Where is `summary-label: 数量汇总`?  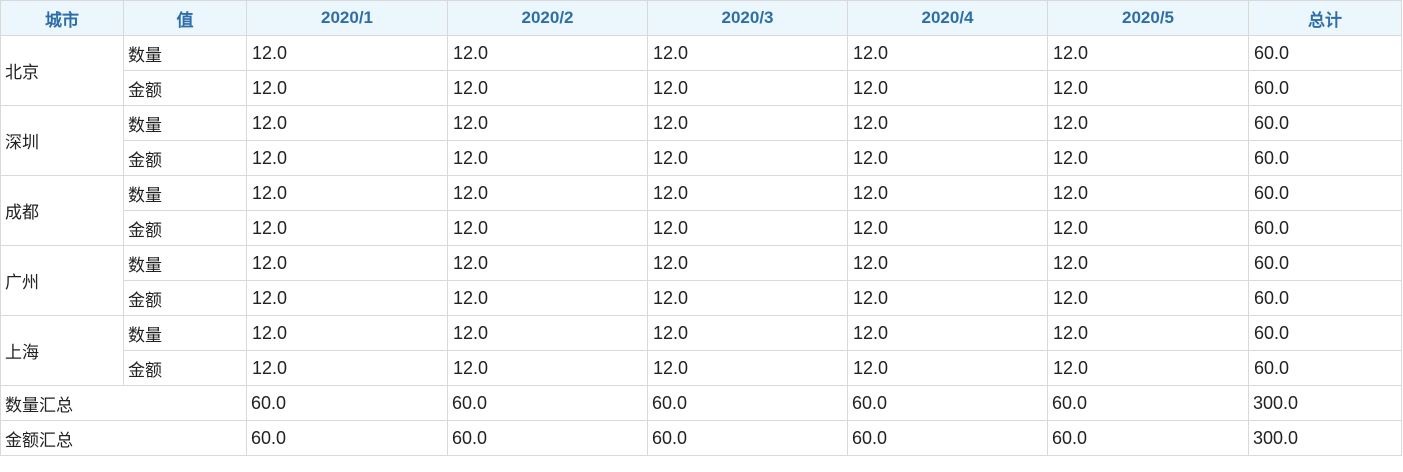
summary-label: 数量汇总 is located at coordinates (123, 403).